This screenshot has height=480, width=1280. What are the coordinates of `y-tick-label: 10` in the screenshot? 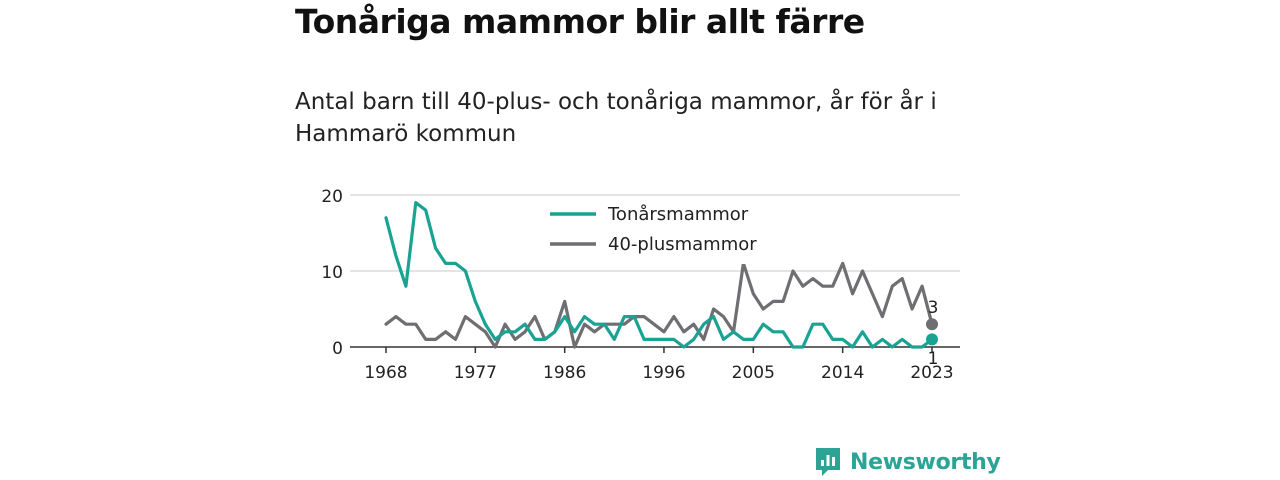 It's located at (332, 273).